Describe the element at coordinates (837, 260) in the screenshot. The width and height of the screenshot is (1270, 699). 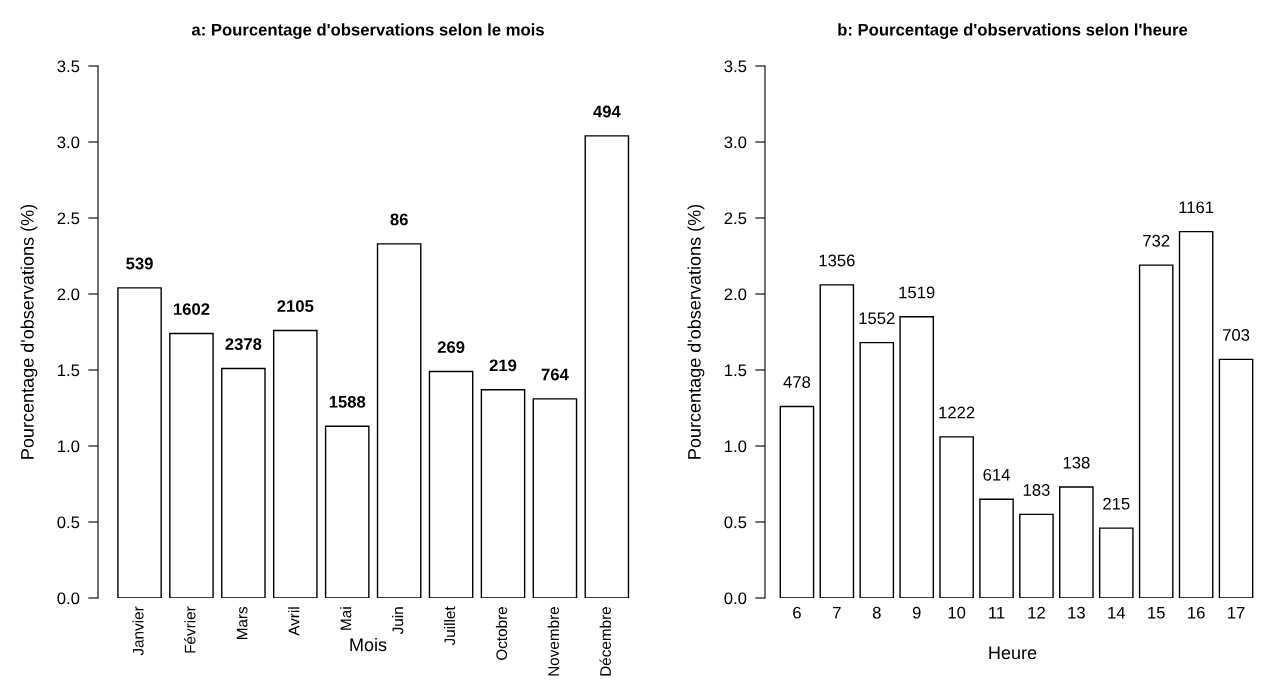
I see `annotation: 1356` at that location.